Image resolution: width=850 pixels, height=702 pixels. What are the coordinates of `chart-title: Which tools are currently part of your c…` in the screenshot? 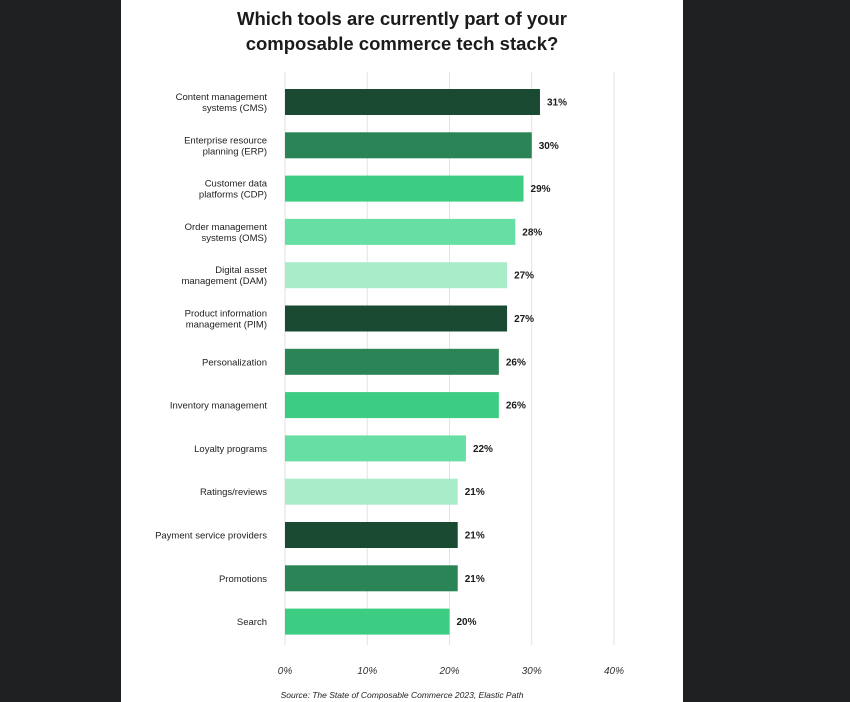 It's located at (402, 31).